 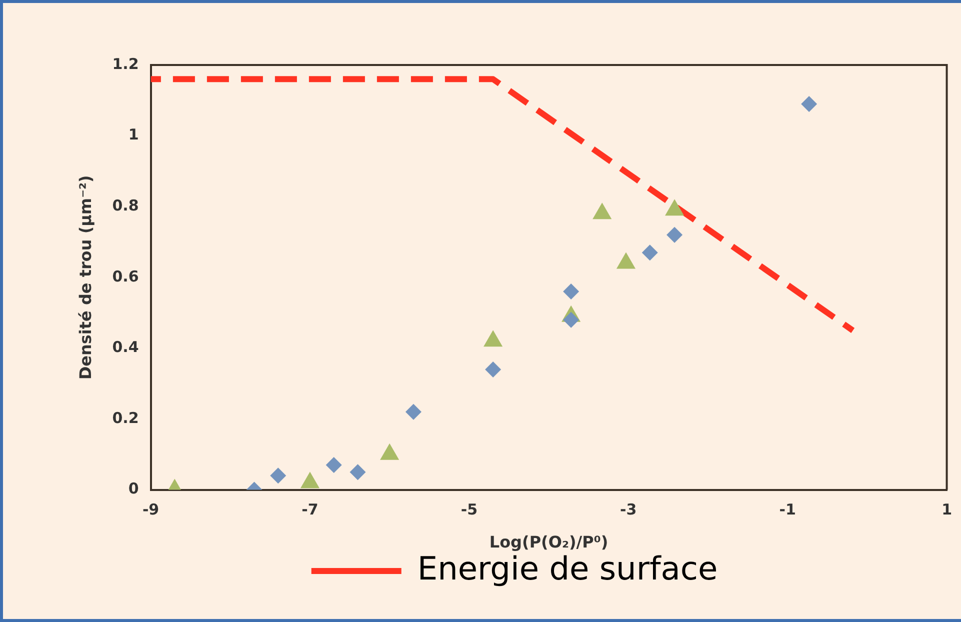 I want to click on x-tick-label: -5, so click(x=469, y=509).